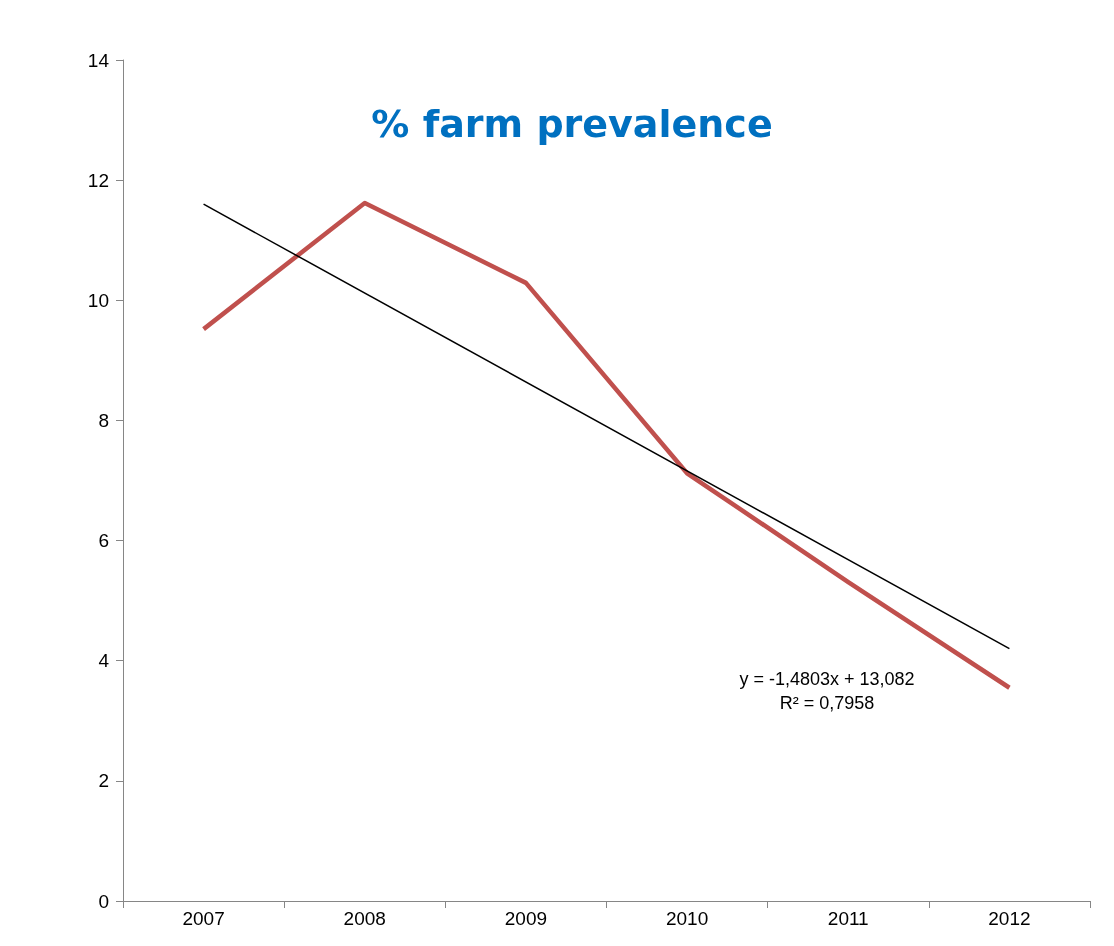  What do you see at coordinates (103, 901) in the screenshot?
I see `y-tick-label: 0` at bounding box center [103, 901].